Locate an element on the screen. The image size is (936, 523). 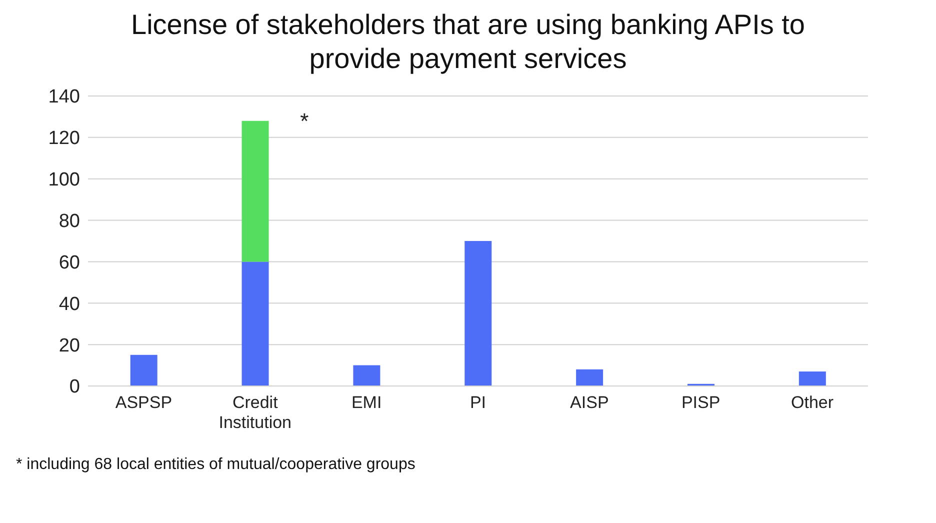
x-tick-label: PISP is located at coordinates (700, 402).